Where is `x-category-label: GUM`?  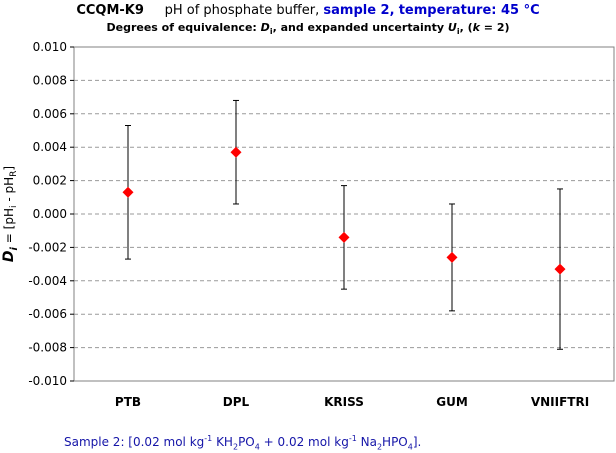
x-category-label: GUM is located at coordinates (452, 402).